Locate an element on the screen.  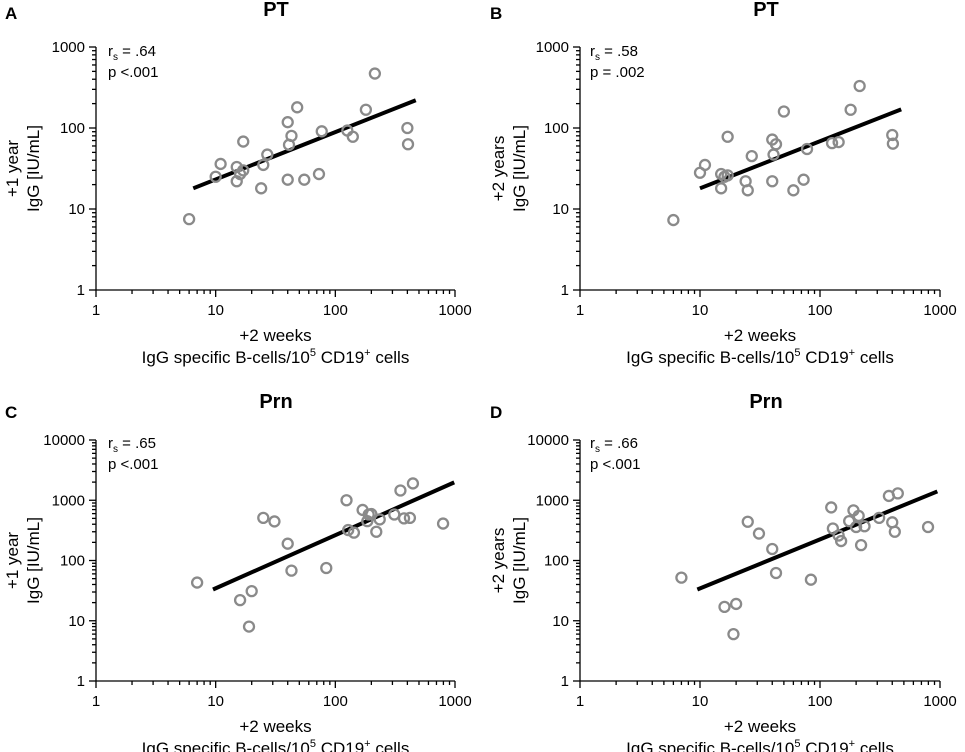
panel-c-y-tick-label: 1000 is located at coordinates (68, 500).